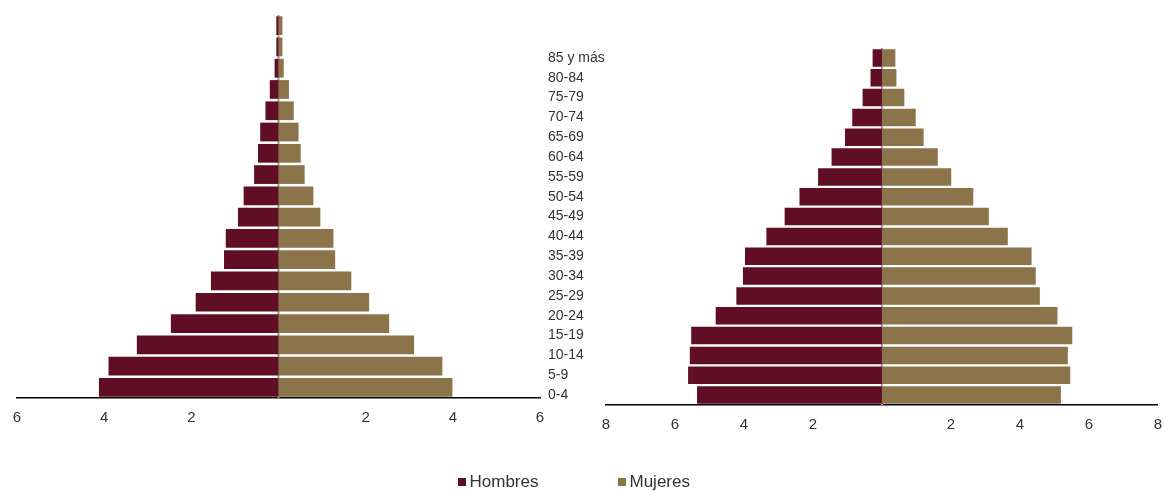 Image resolution: width=1165 pixels, height=491 pixels. I want to click on y-tick-label: 15-19, so click(566, 334).